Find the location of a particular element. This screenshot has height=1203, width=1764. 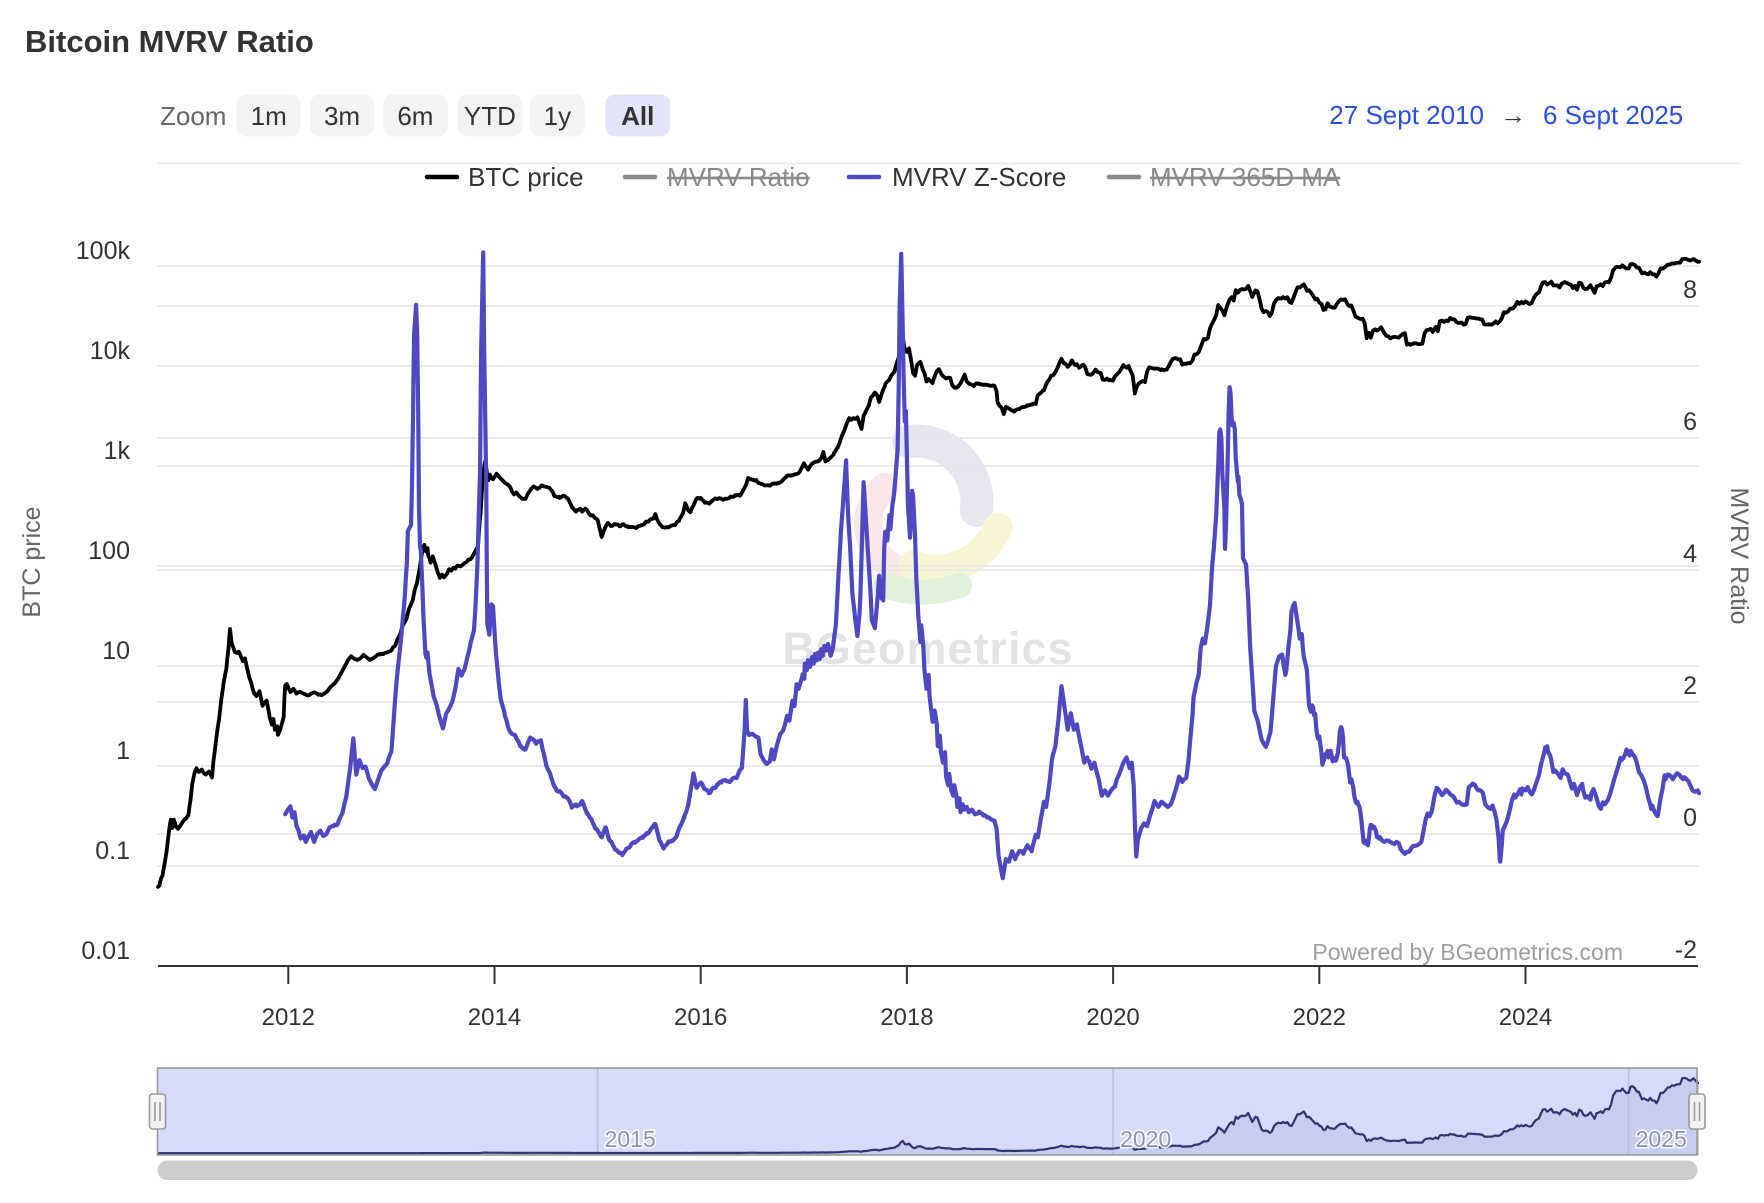

svg-text: 2012 is located at coordinates (288, 1017).